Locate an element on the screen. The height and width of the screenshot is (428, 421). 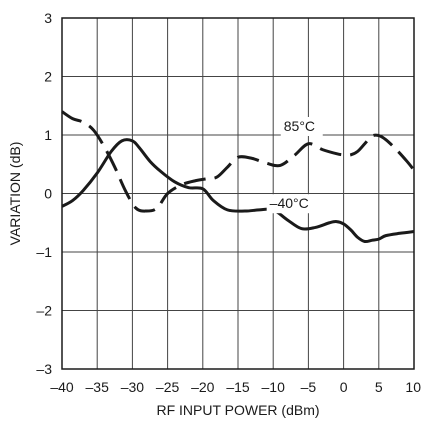
y-tick-labels: –3 –2 –1 0 1 2 3 is located at coordinates (44, 193).